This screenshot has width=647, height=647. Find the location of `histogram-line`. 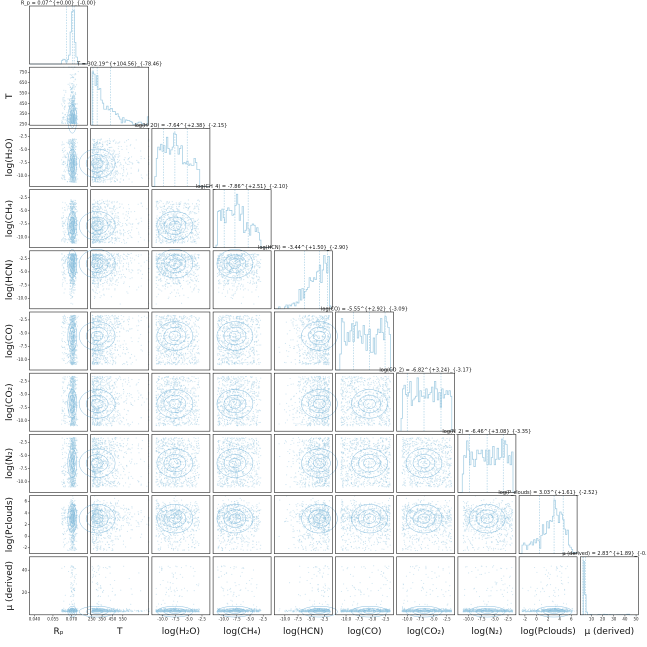

histogram-line is located at coordinates (120, 98).